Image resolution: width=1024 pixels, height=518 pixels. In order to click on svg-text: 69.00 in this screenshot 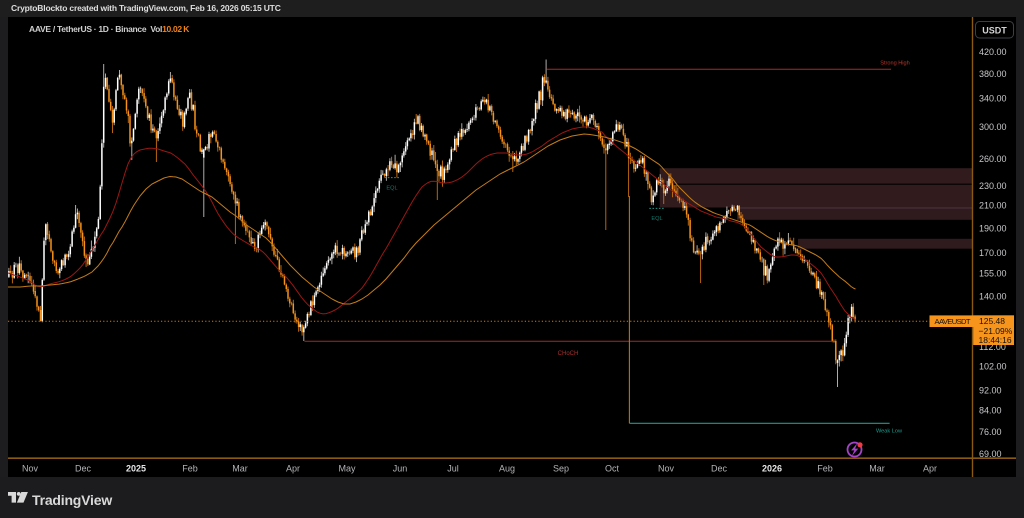, I will do `click(990, 454)`.